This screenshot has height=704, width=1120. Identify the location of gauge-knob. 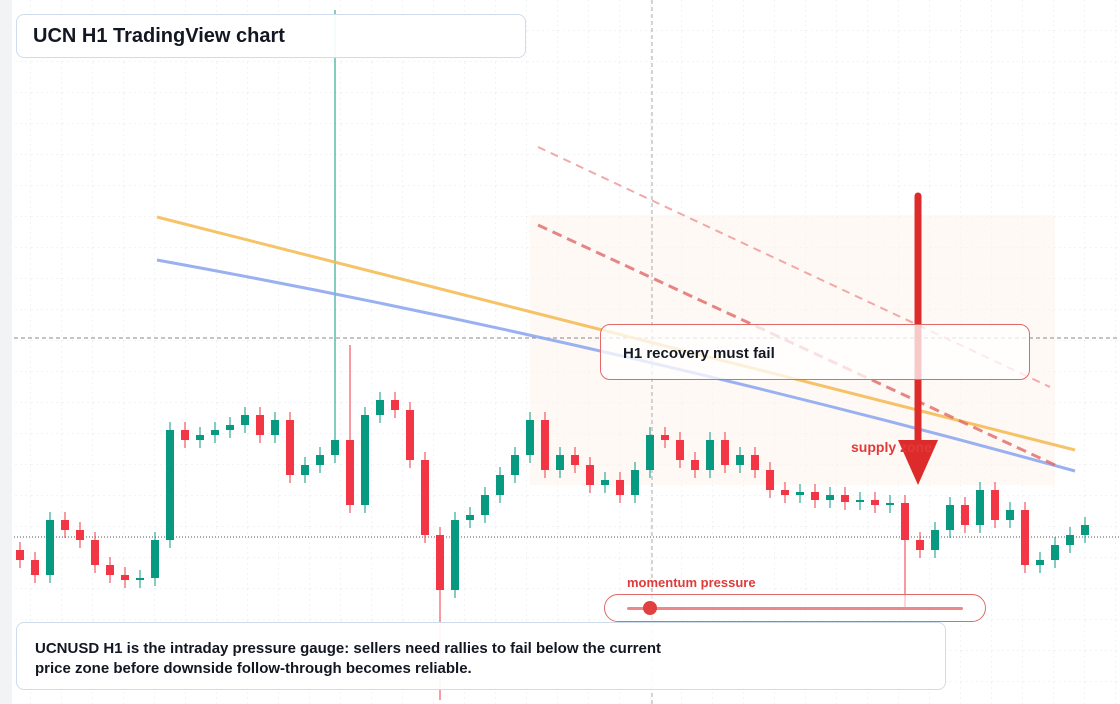
(650, 608).